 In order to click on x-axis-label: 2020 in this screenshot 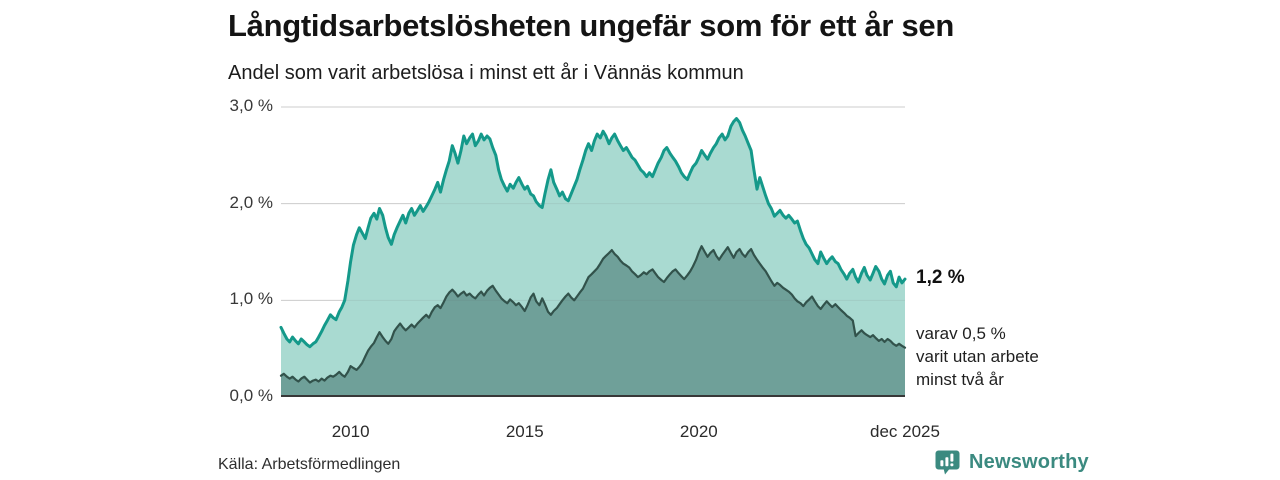, I will do `click(698, 431)`.